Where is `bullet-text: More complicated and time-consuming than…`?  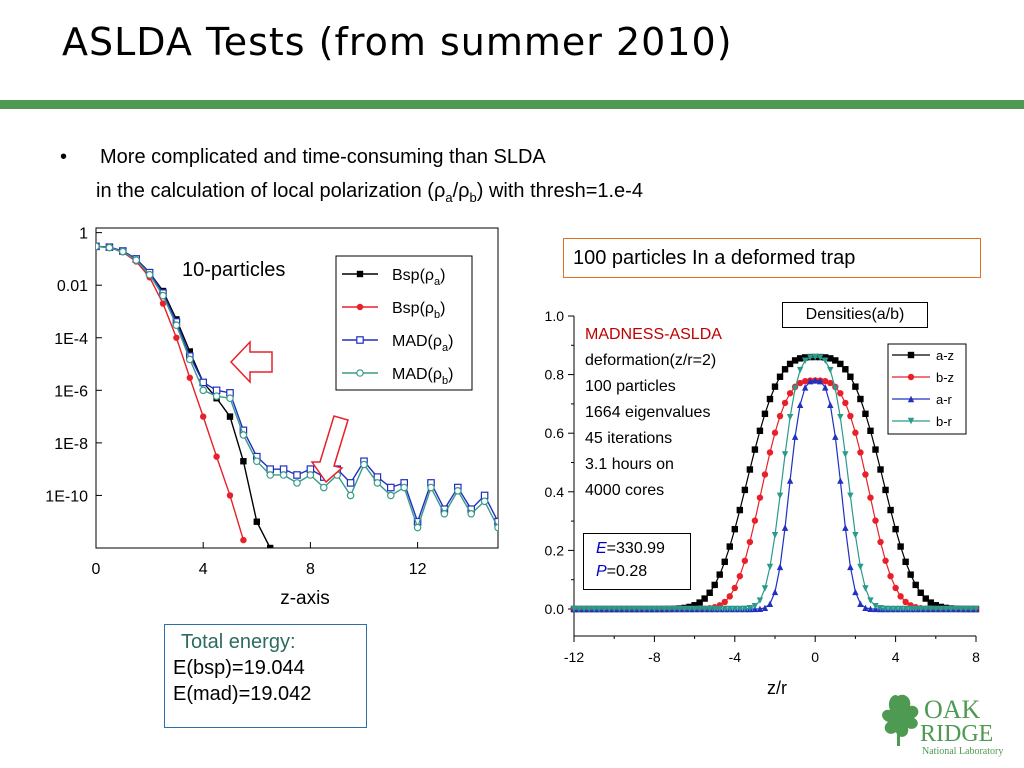 bullet-text: More complicated and time-consuming than… is located at coordinates (323, 157).